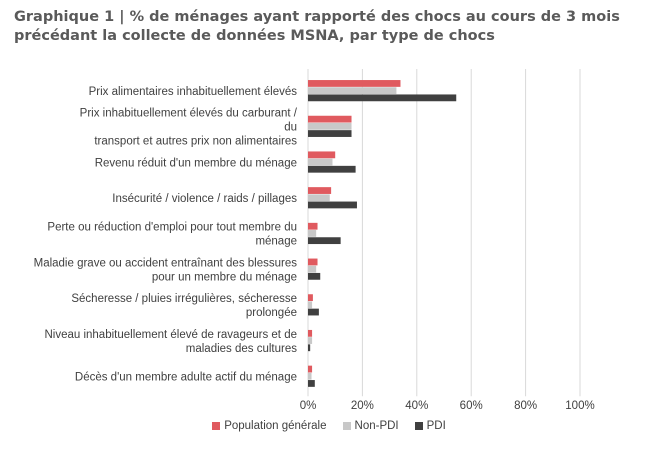  What do you see at coordinates (275, 426) in the screenshot?
I see `legend-label: Population générale` at bounding box center [275, 426].